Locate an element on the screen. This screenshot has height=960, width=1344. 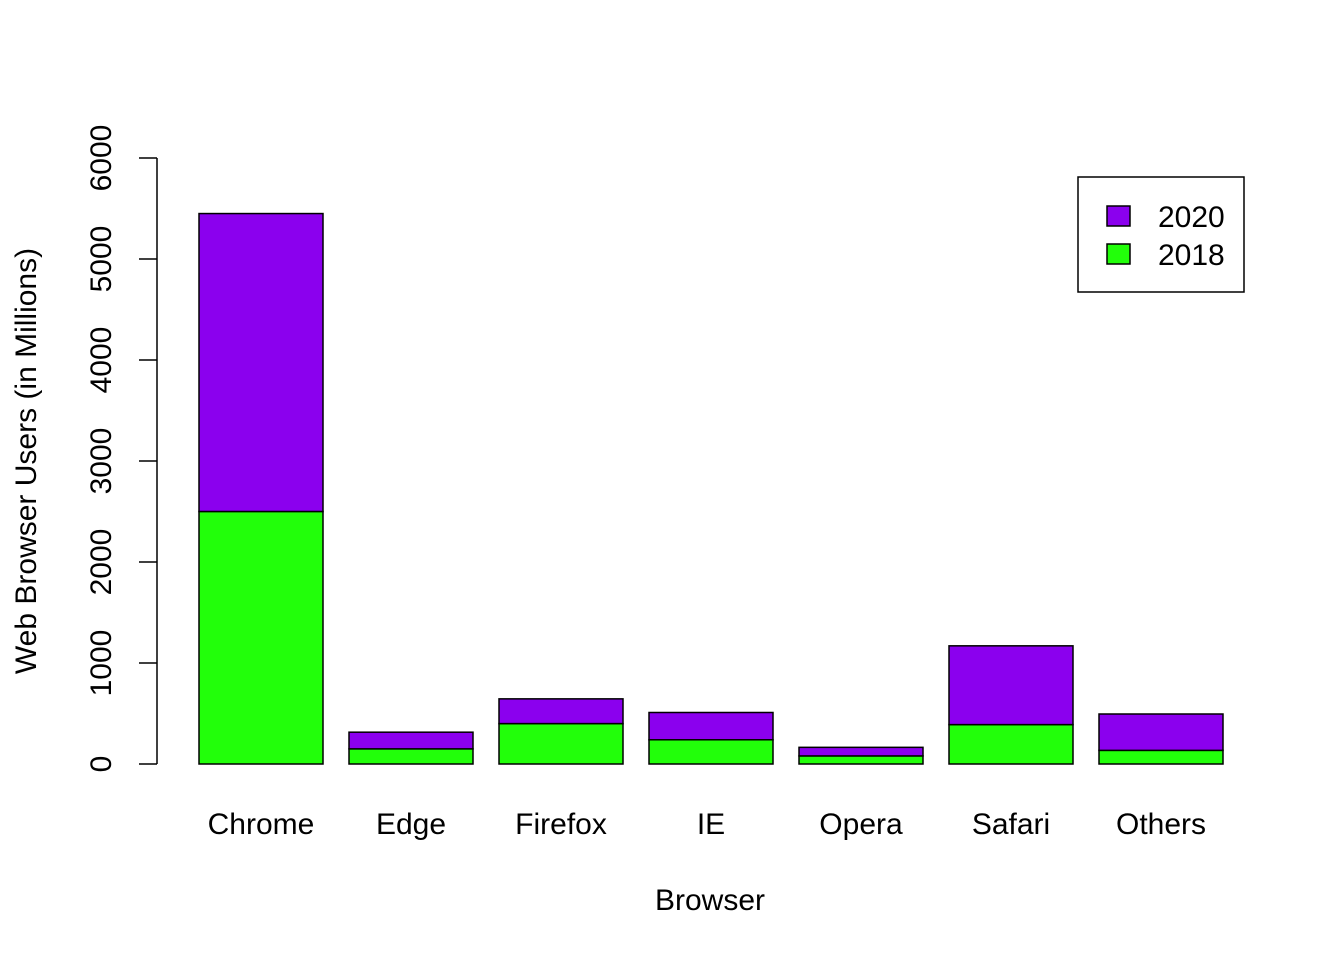
legend-swatch-2020 is located at coordinates (1118, 216).